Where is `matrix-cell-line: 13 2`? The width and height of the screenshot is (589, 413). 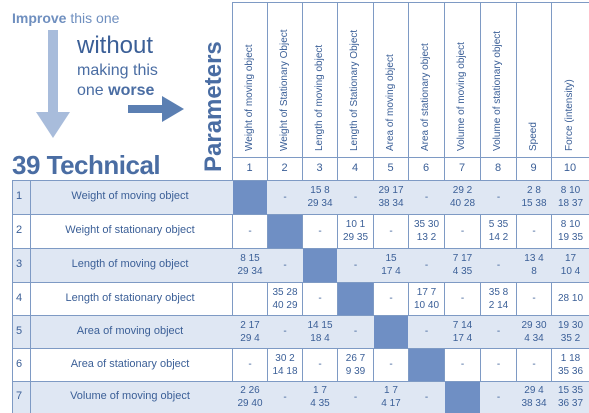 matrix-cell-line: 13 2 is located at coordinates (426, 237).